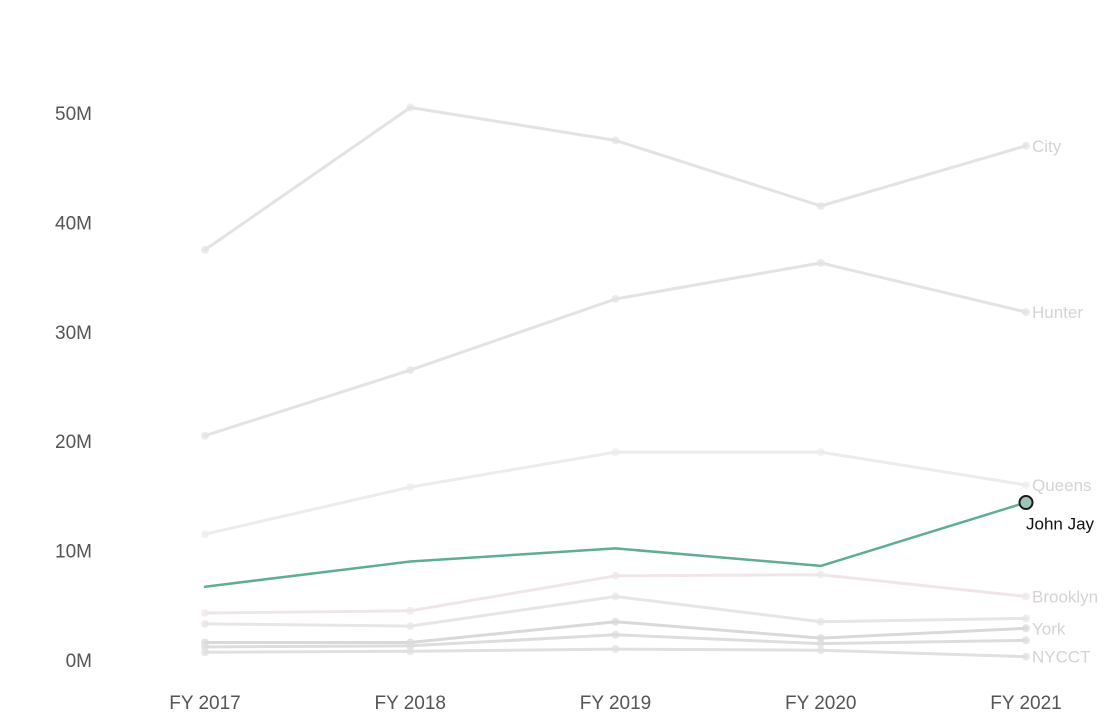 The width and height of the screenshot is (1119, 721). What do you see at coordinates (73, 223) in the screenshot?
I see `y-tick-label: 40M` at bounding box center [73, 223].